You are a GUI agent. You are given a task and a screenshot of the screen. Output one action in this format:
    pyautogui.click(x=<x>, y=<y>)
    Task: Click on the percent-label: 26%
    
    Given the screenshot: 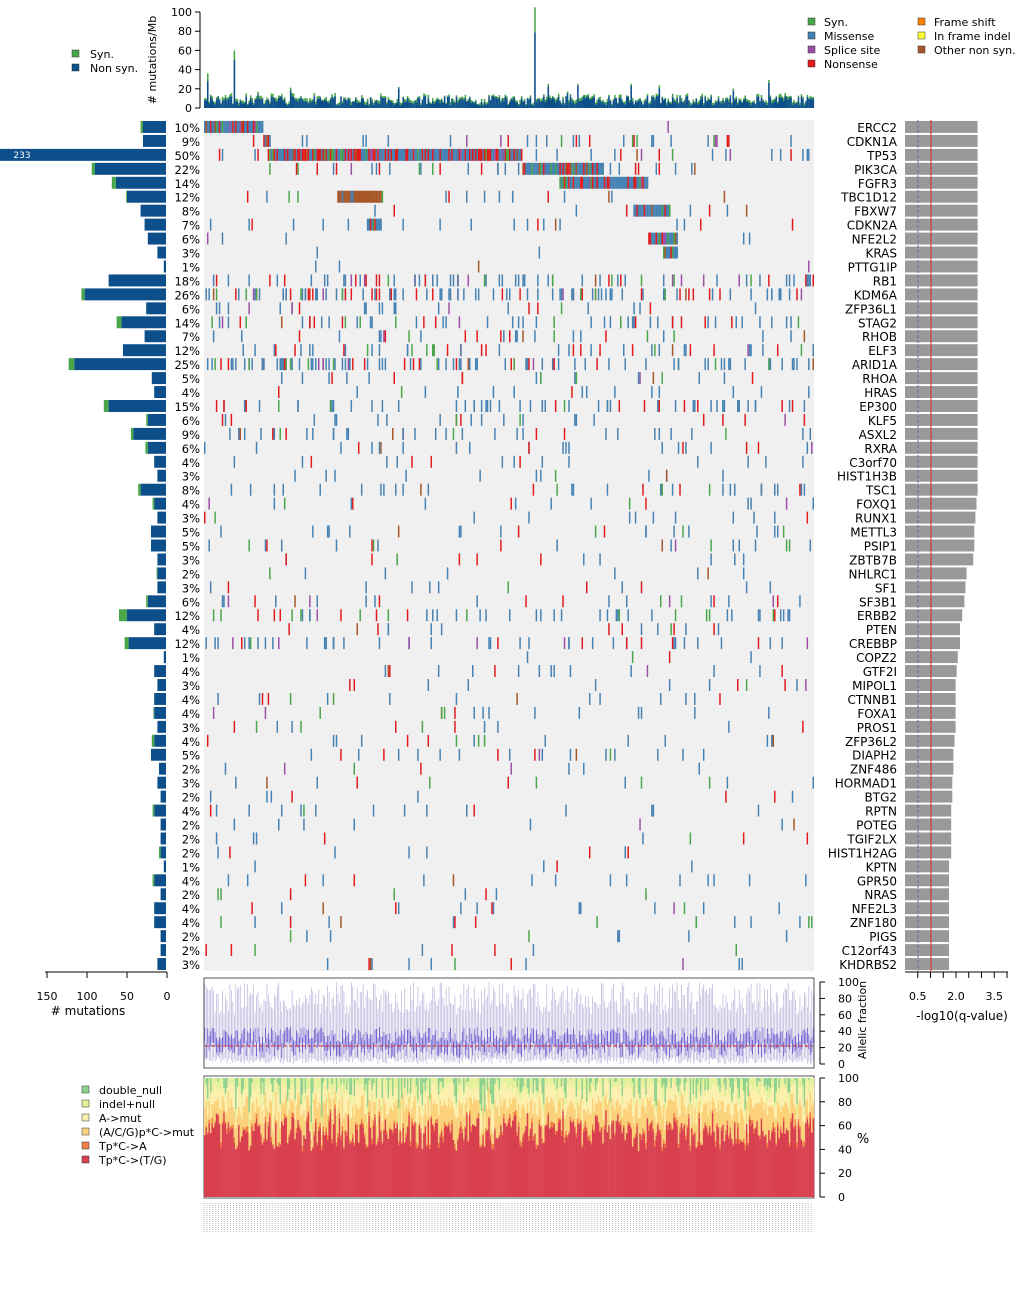 What is the action you would take?
    pyautogui.click(x=187, y=295)
    